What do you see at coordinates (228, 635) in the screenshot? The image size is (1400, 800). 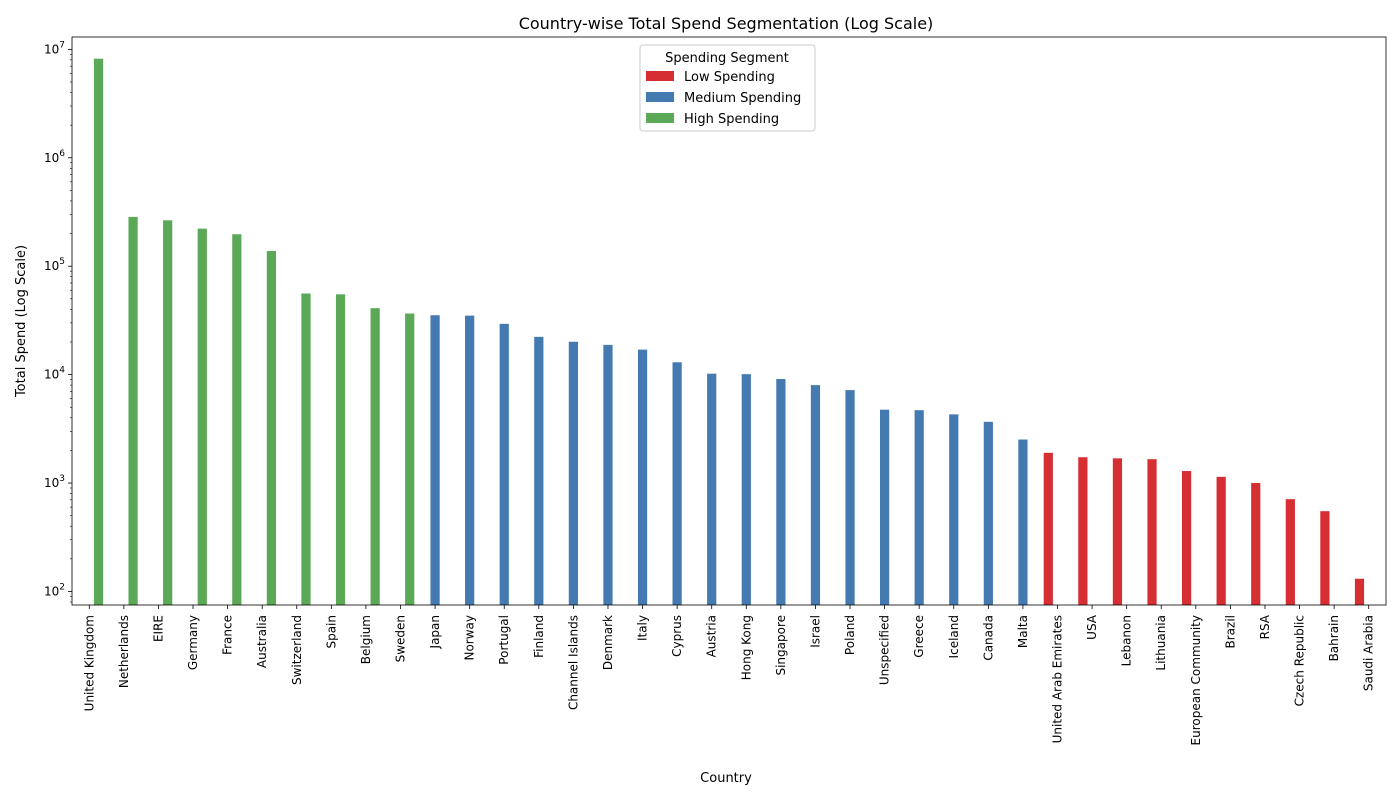 I see `x-tick-label: France` at bounding box center [228, 635].